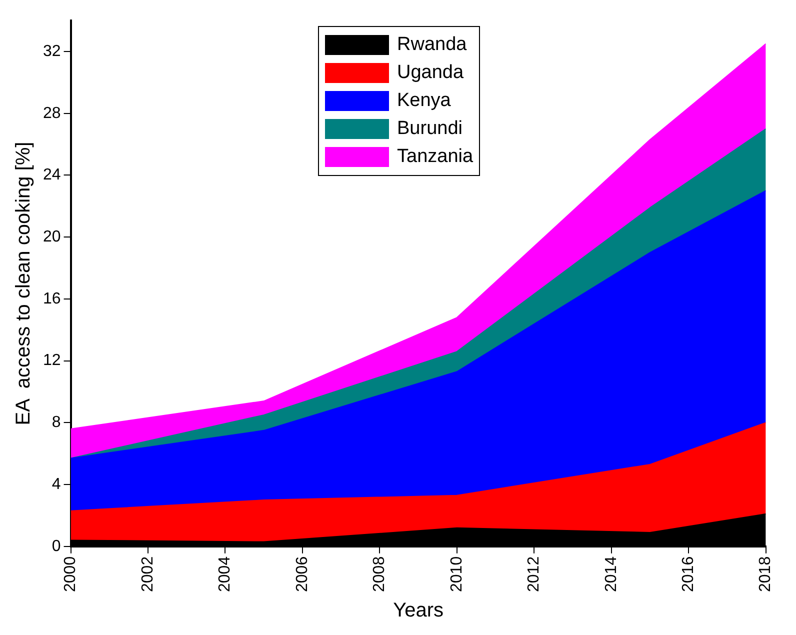 The image size is (796, 635). I want to click on x-tick-label: 2008, so click(379, 574).